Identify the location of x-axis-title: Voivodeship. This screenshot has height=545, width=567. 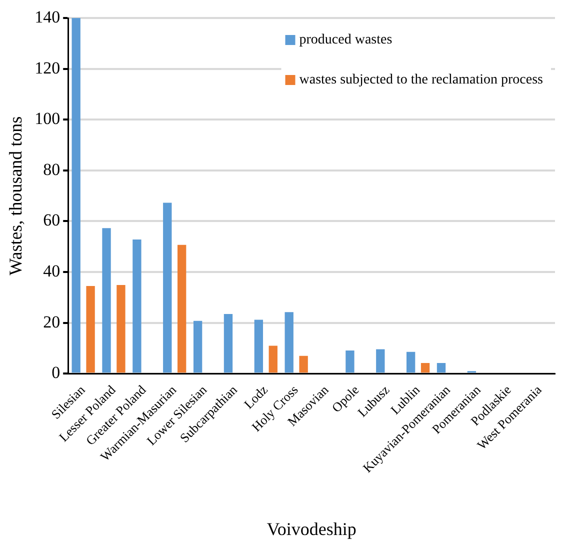
(311, 528).